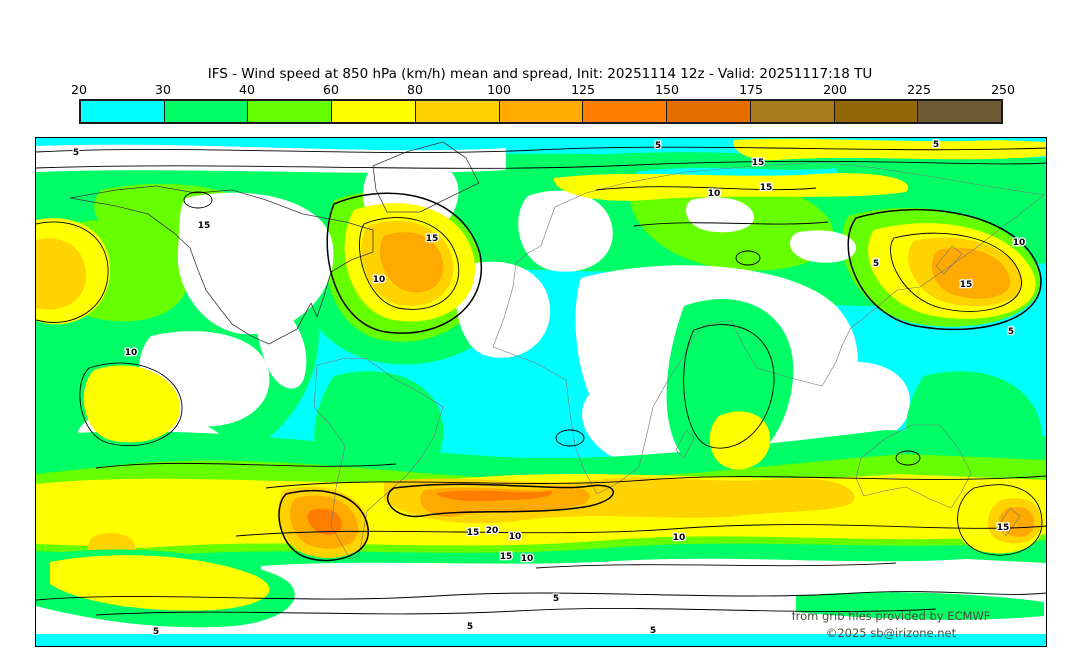  Describe the element at coordinates (331, 89) in the screenshot. I see `colorbar-tick: 60` at that location.